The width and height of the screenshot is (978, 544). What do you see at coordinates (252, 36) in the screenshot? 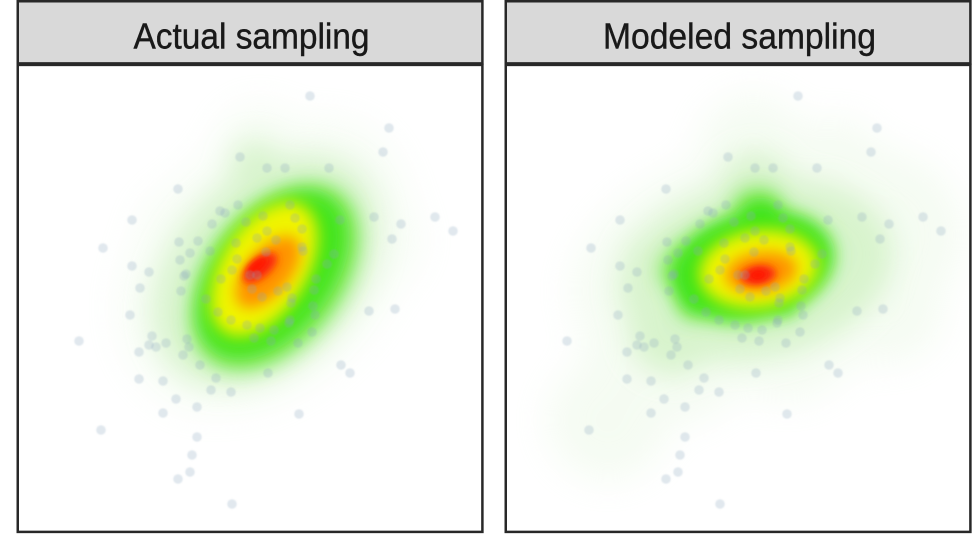
I see `svg-text: Actual sampling` at bounding box center [252, 36].